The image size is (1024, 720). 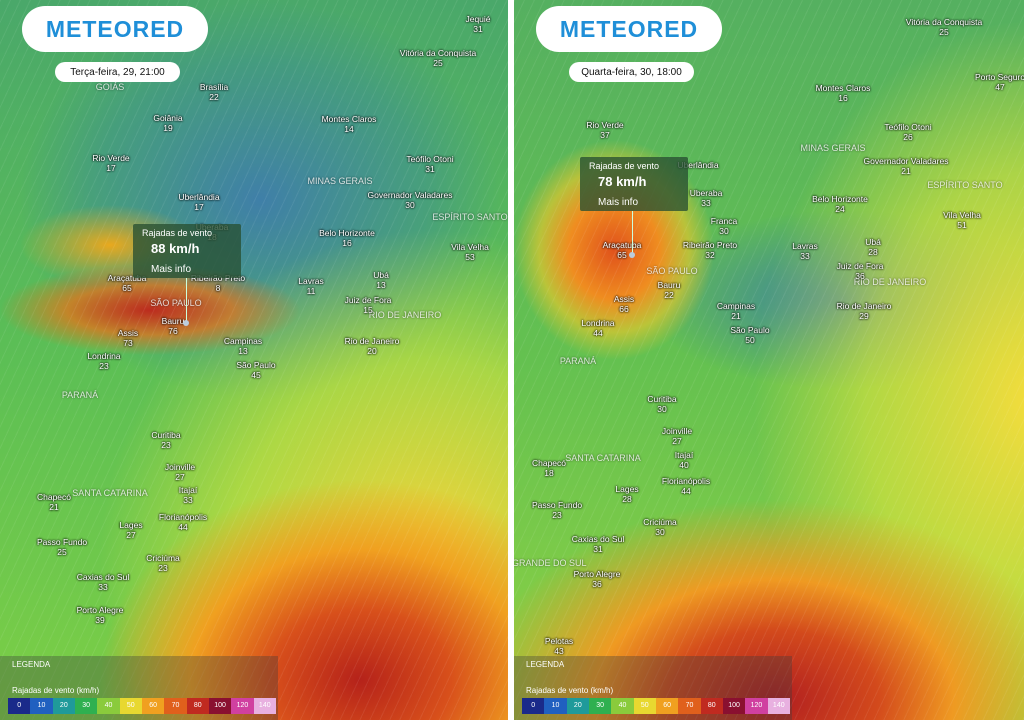 I want to click on city-marker: Franca 30, so click(x=724, y=226).